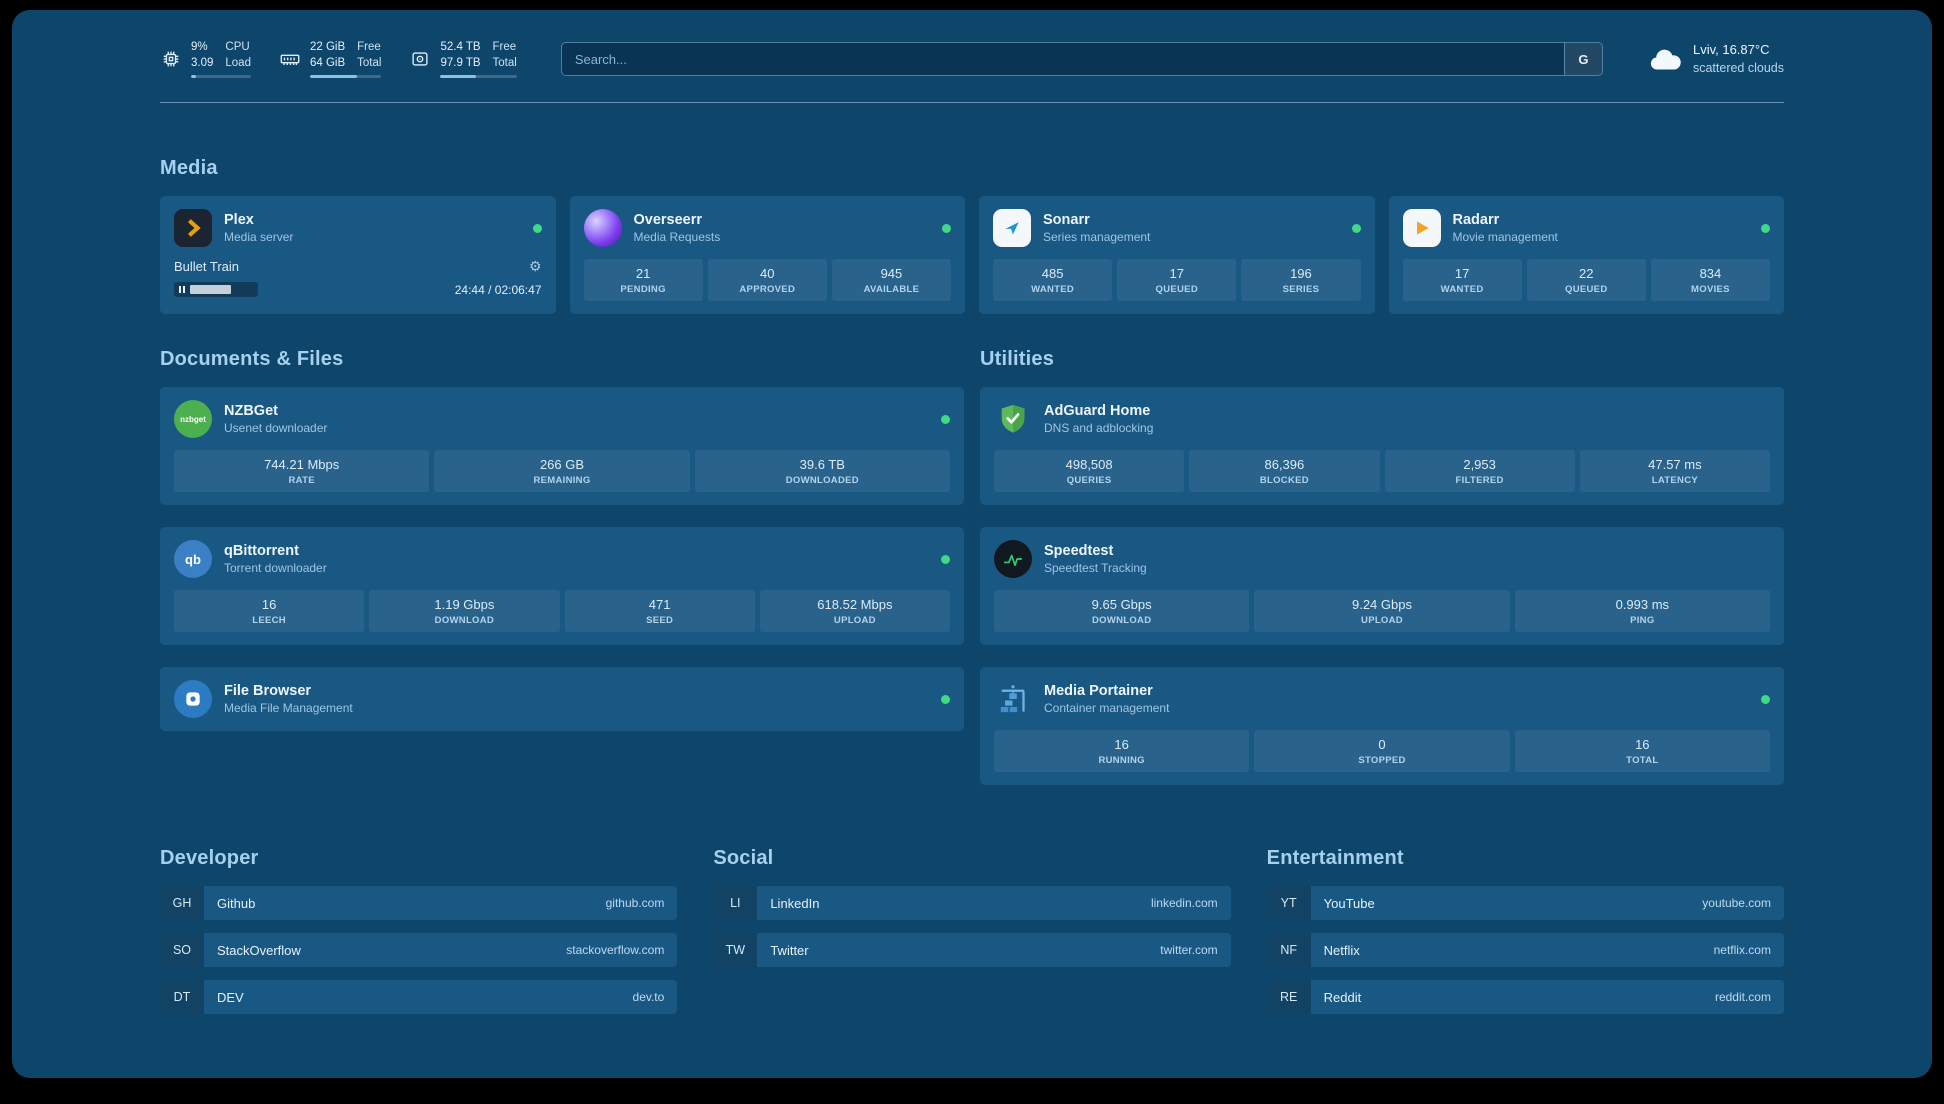 The height and width of the screenshot is (1104, 1944). What do you see at coordinates (460, 47) in the screenshot?
I see `disk-free-value: 52.4 TB` at bounding box center [460, 47].